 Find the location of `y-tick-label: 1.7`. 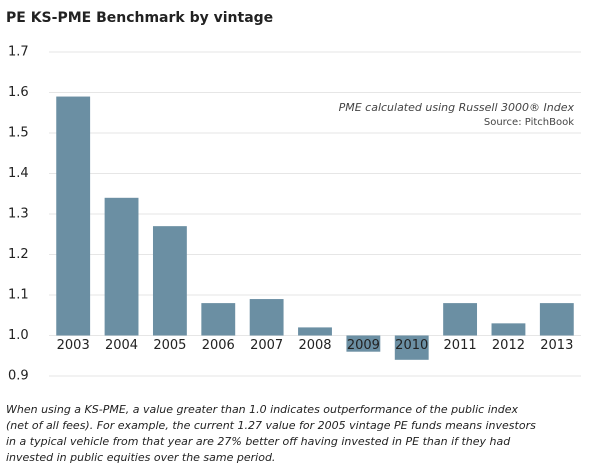

y-tick-label: 1.7 is located at coordinates (18, 52).